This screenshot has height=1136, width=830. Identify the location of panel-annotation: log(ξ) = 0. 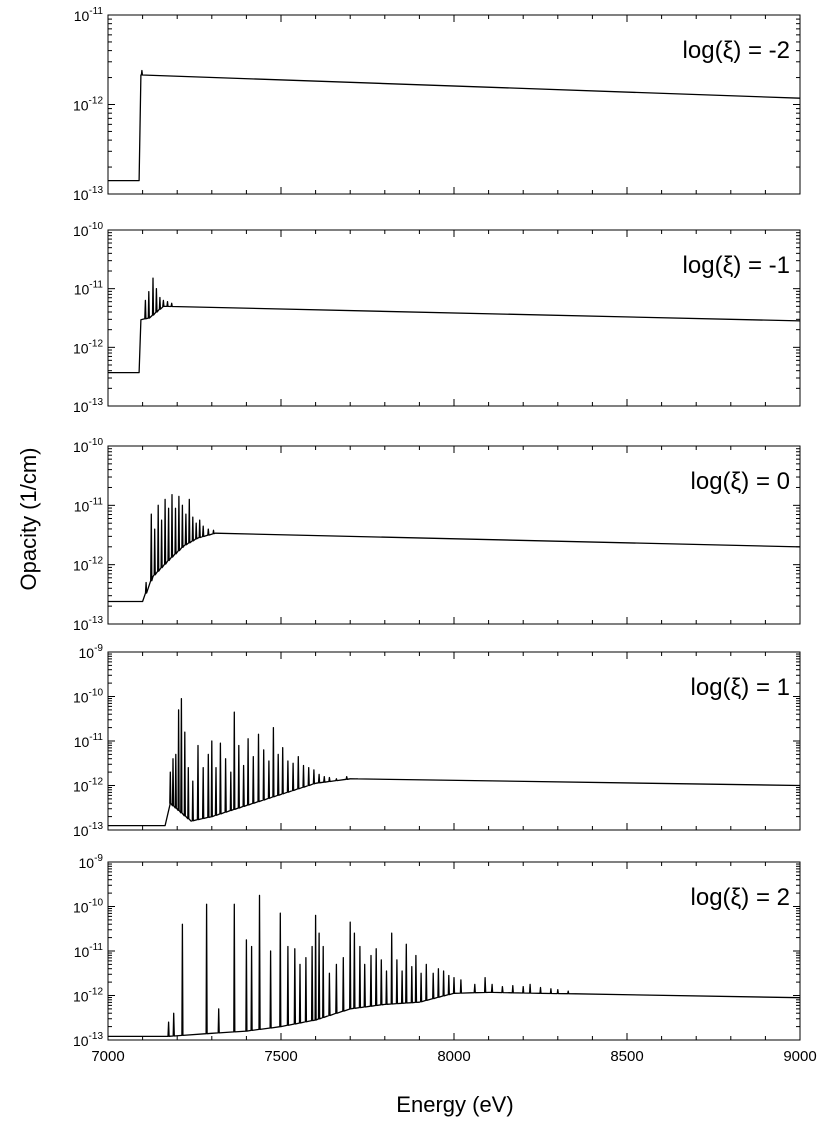
(740, 481).